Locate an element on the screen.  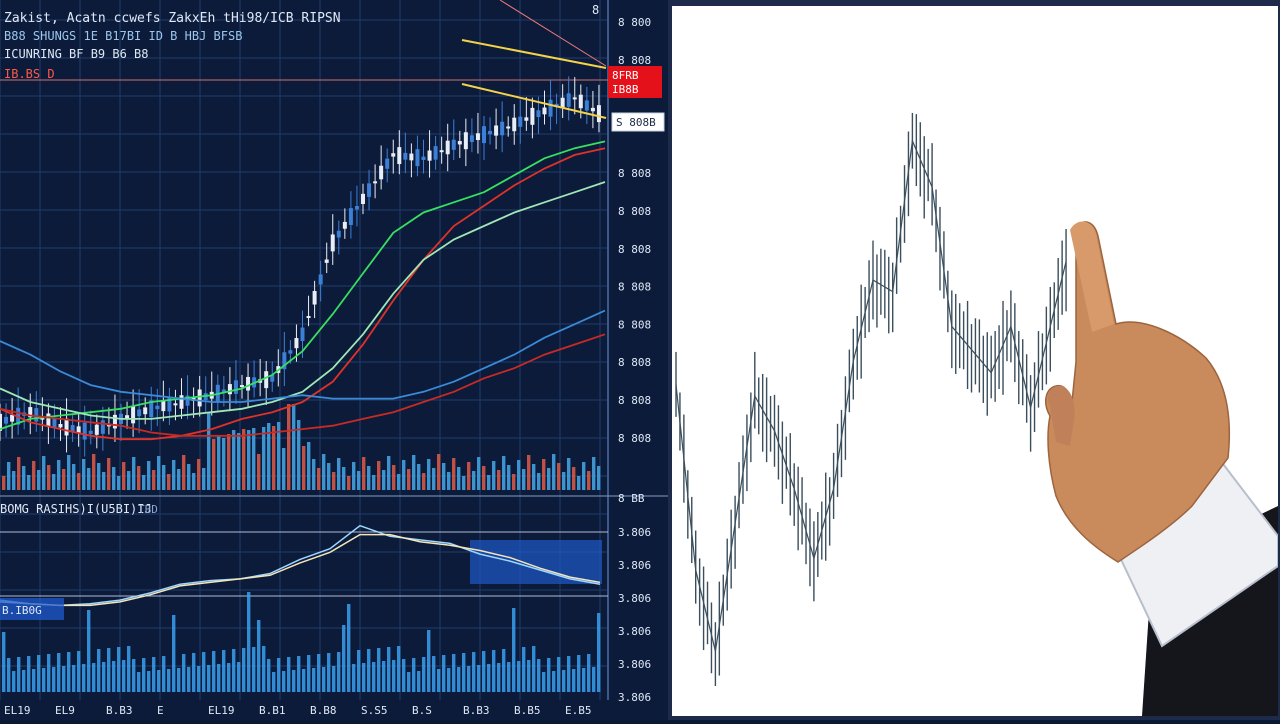
price-tick-label: 8 800 is located at coordinates (634, 22).